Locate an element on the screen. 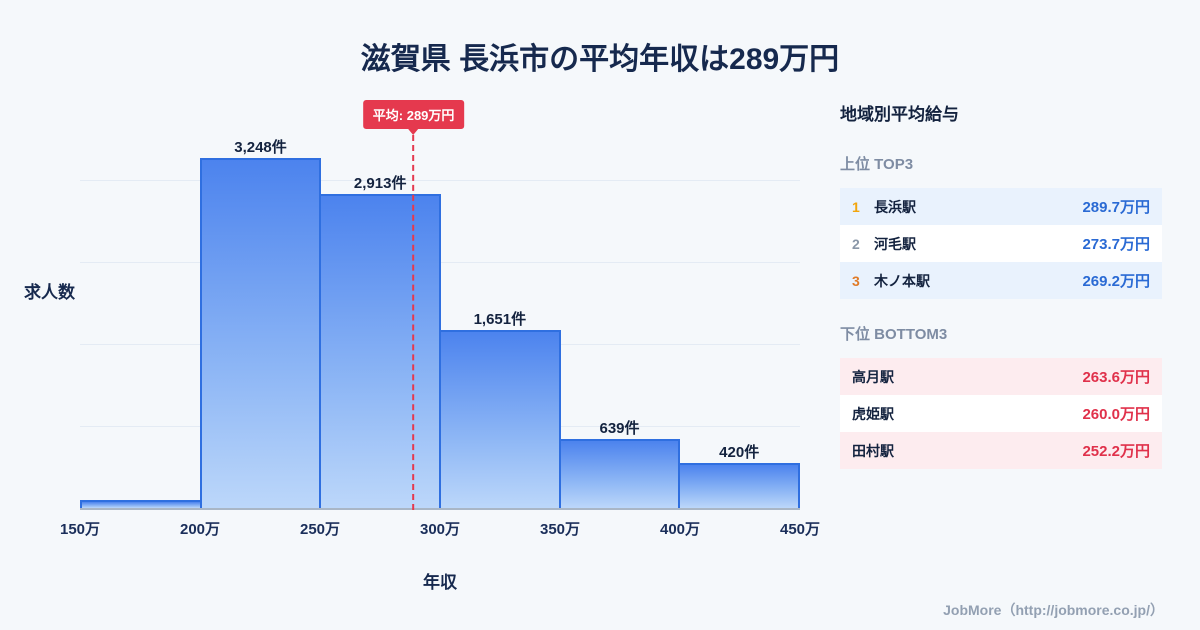  x-tick-label: 150万 is located at coordinates (80, 529).